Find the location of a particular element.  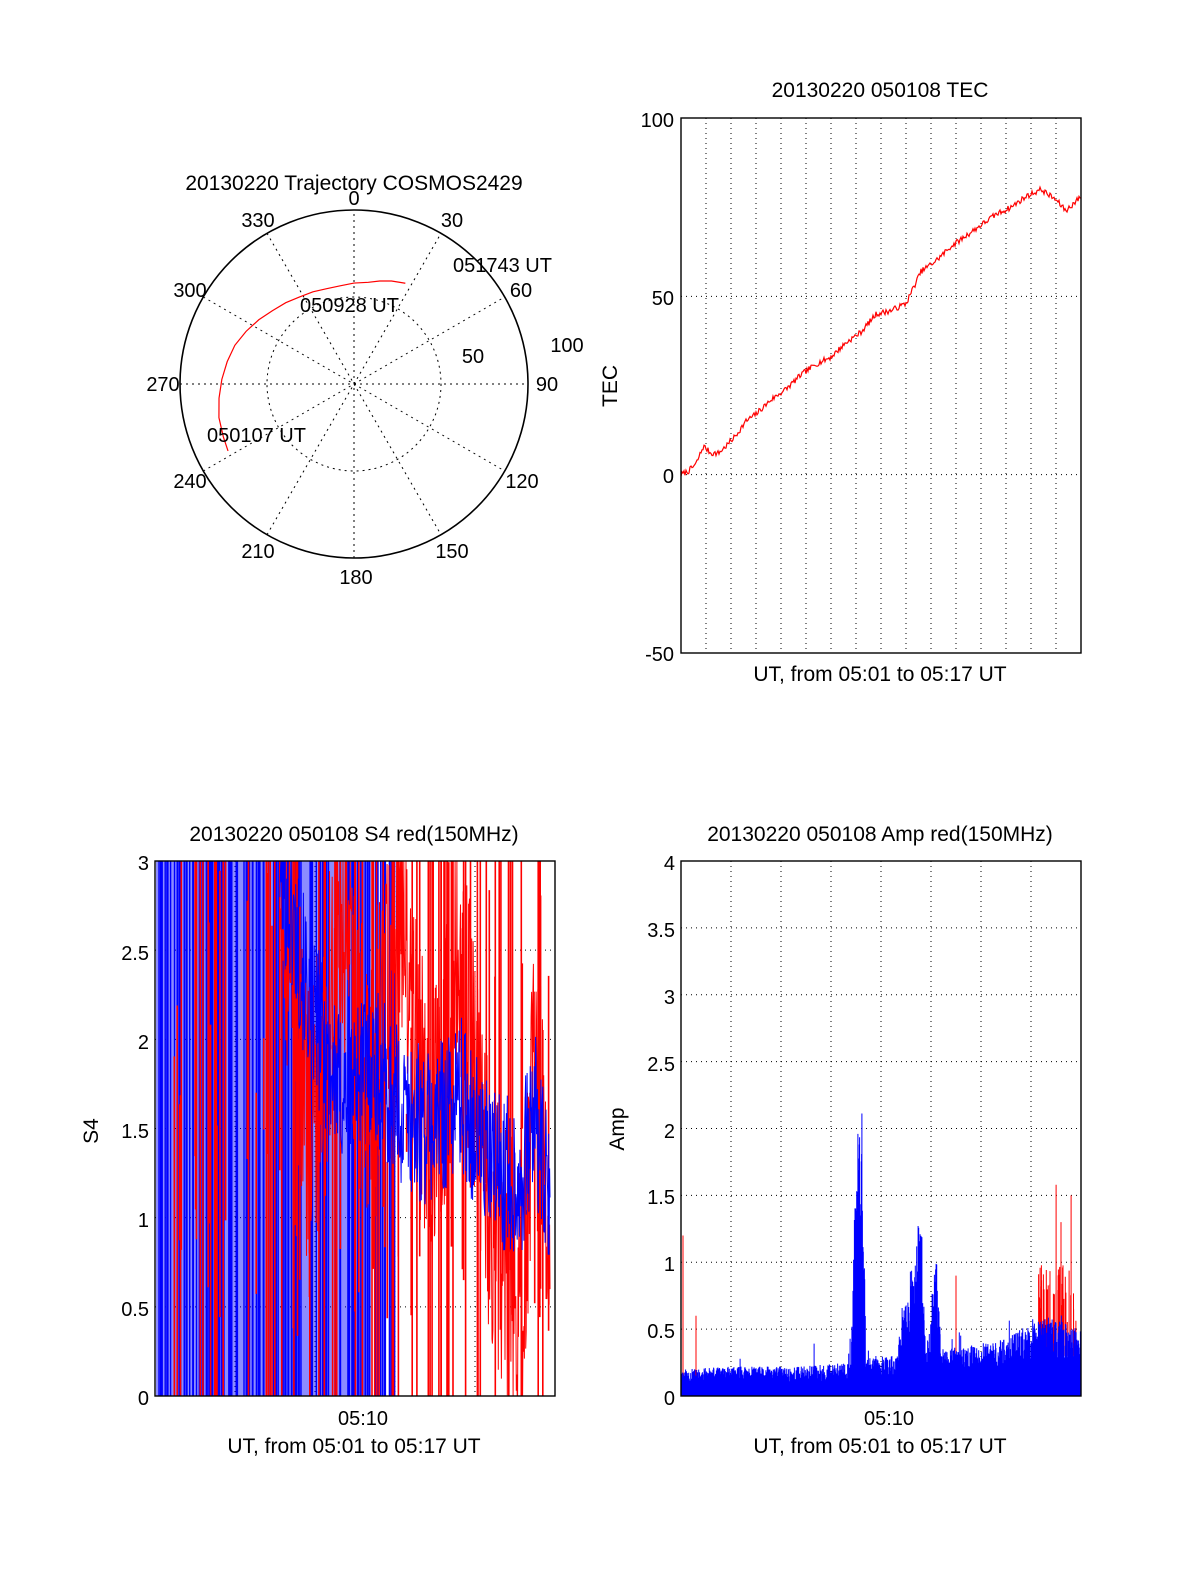

amp-grid is located at coordinates (881, 1128).